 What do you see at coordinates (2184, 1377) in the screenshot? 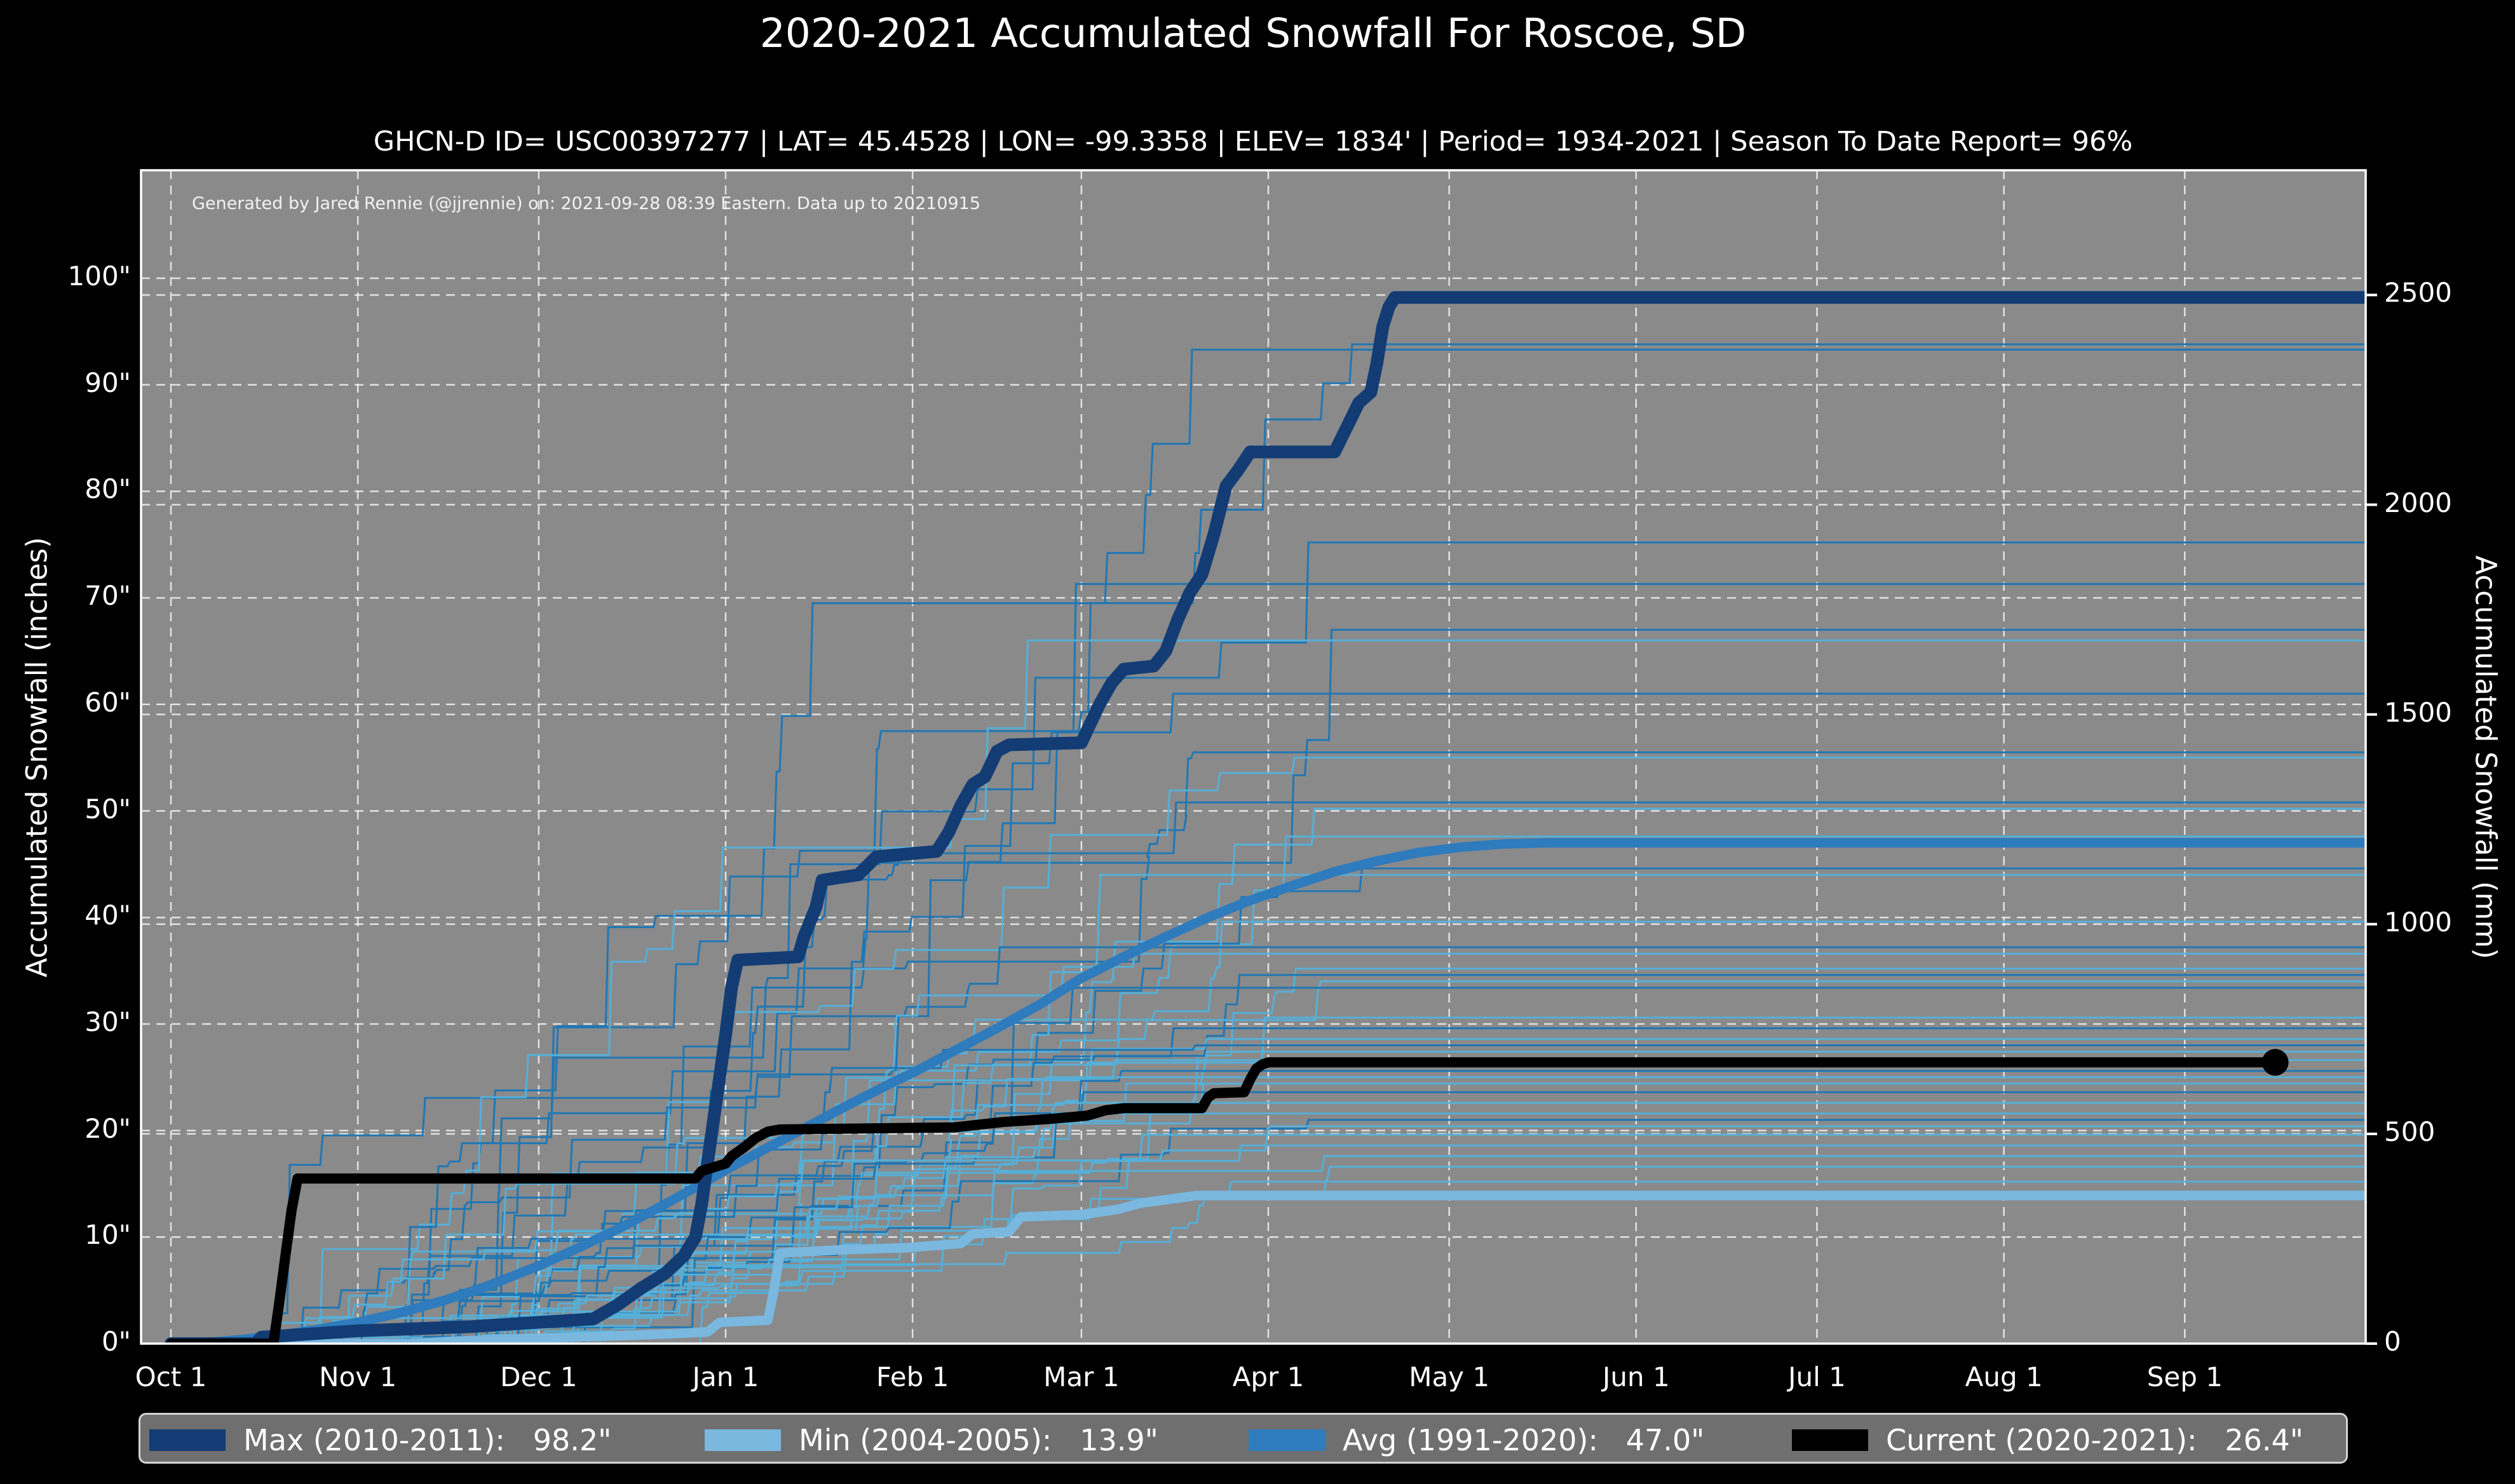
I see `x-tick-Sep-1: Sep 1` at bounding box center [2184, 1377].